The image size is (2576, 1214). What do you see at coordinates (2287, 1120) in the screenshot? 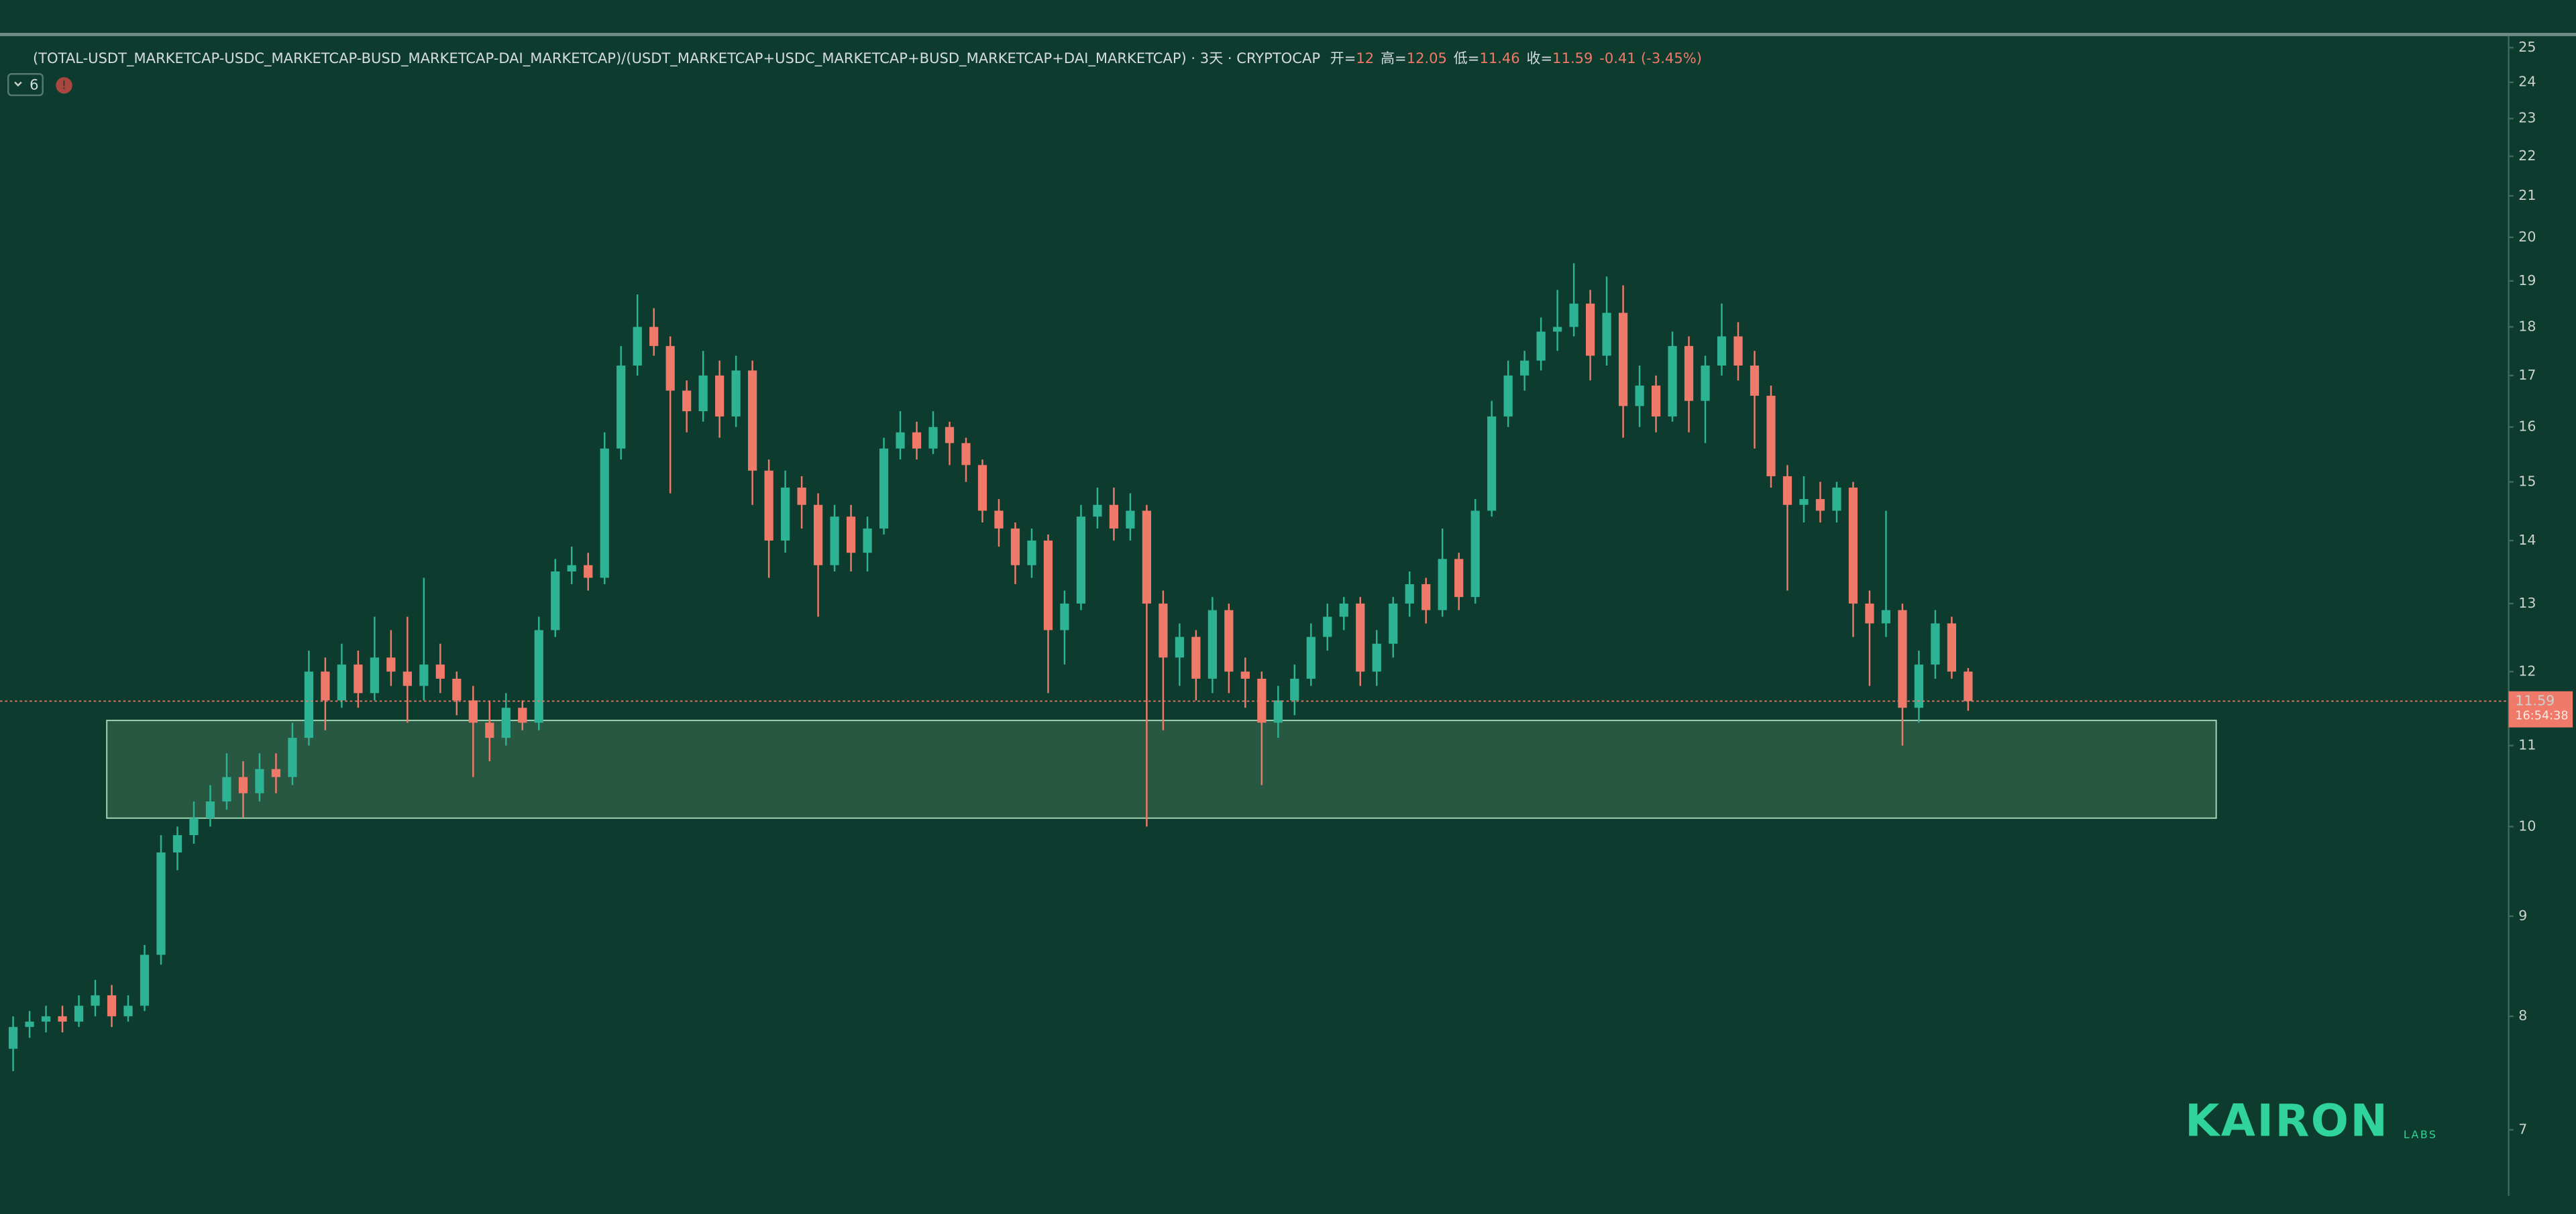
I see `watermark: KAIRON` at bounding box center [2287, 1120].